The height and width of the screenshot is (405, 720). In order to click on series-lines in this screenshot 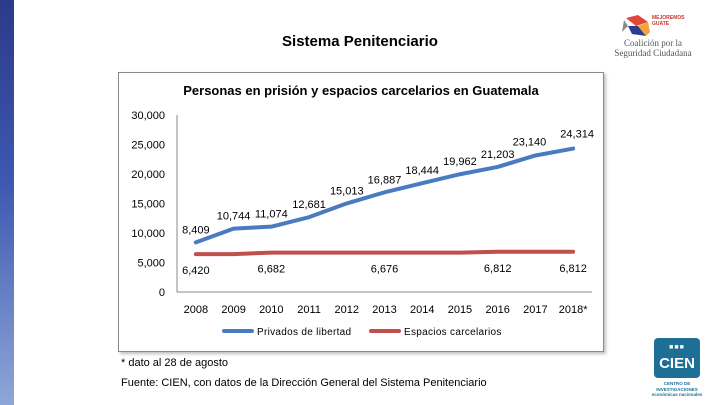, I will do `click(384, 201)`.